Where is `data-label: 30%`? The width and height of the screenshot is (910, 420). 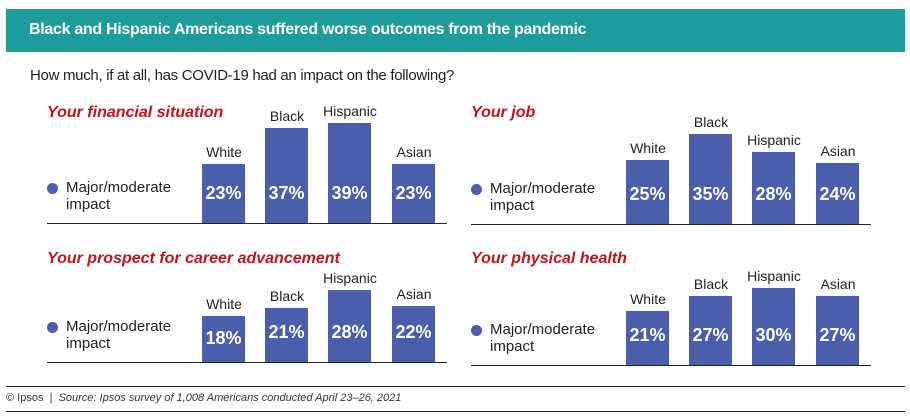
data-label: 30% is located at coordinates (773, 335).